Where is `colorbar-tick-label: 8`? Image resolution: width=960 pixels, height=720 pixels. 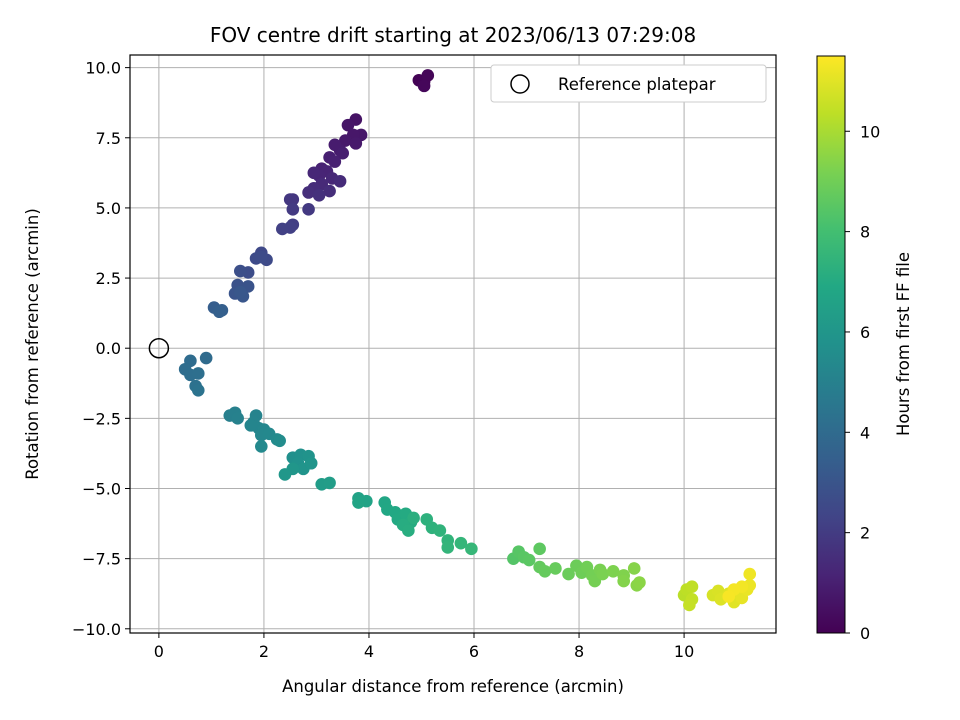 colorbar-tick-label: 8 is located at coordinates (865, 232).